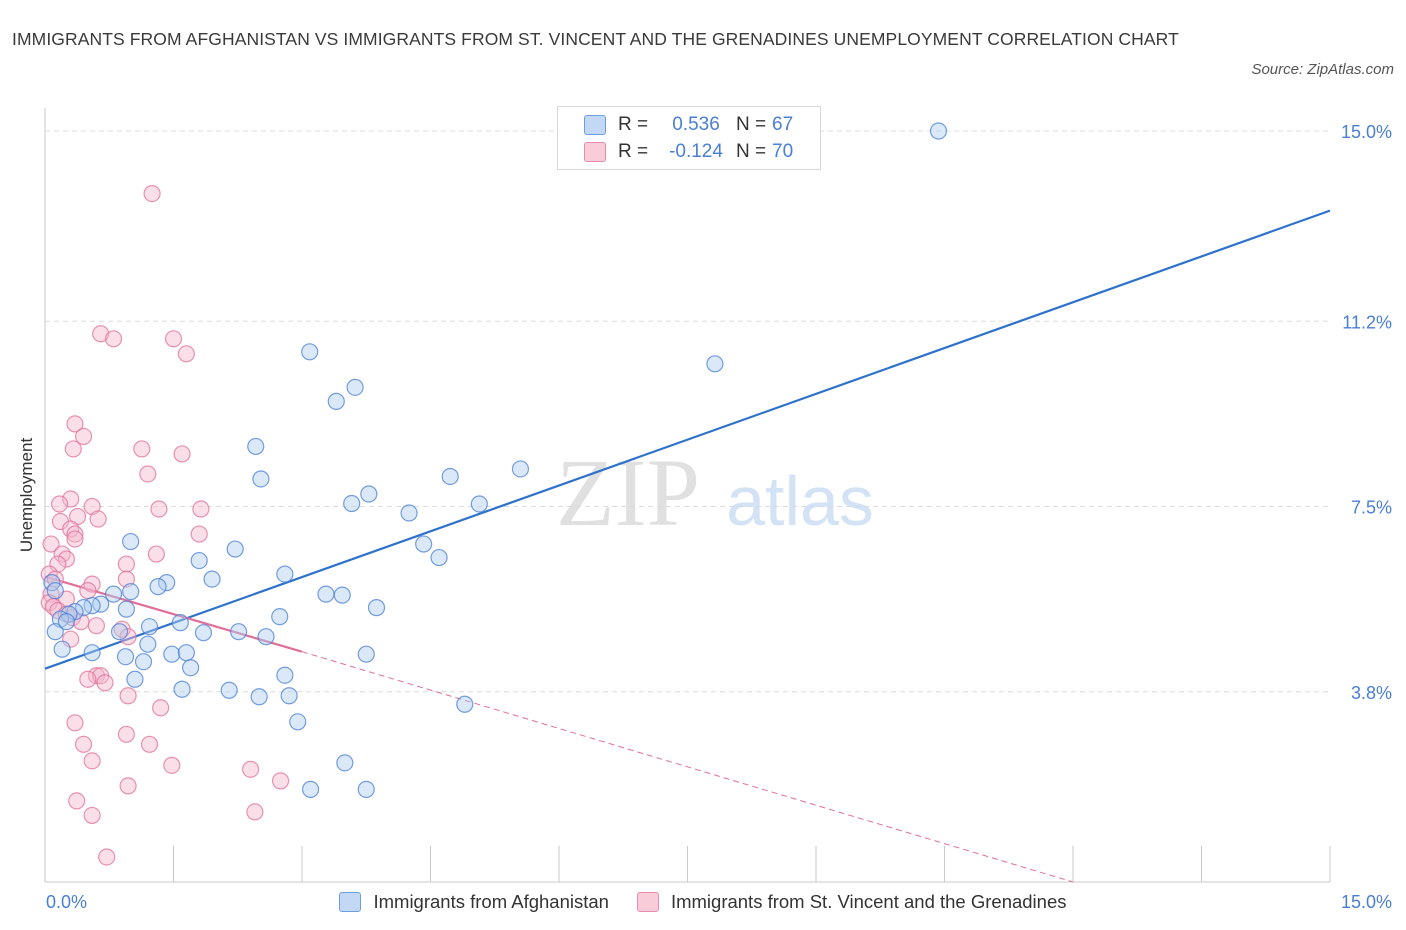 Image resolution: width=1406 pixels, height=930 pixels. I want to click on r-value: -0.124, so click(696, 151).